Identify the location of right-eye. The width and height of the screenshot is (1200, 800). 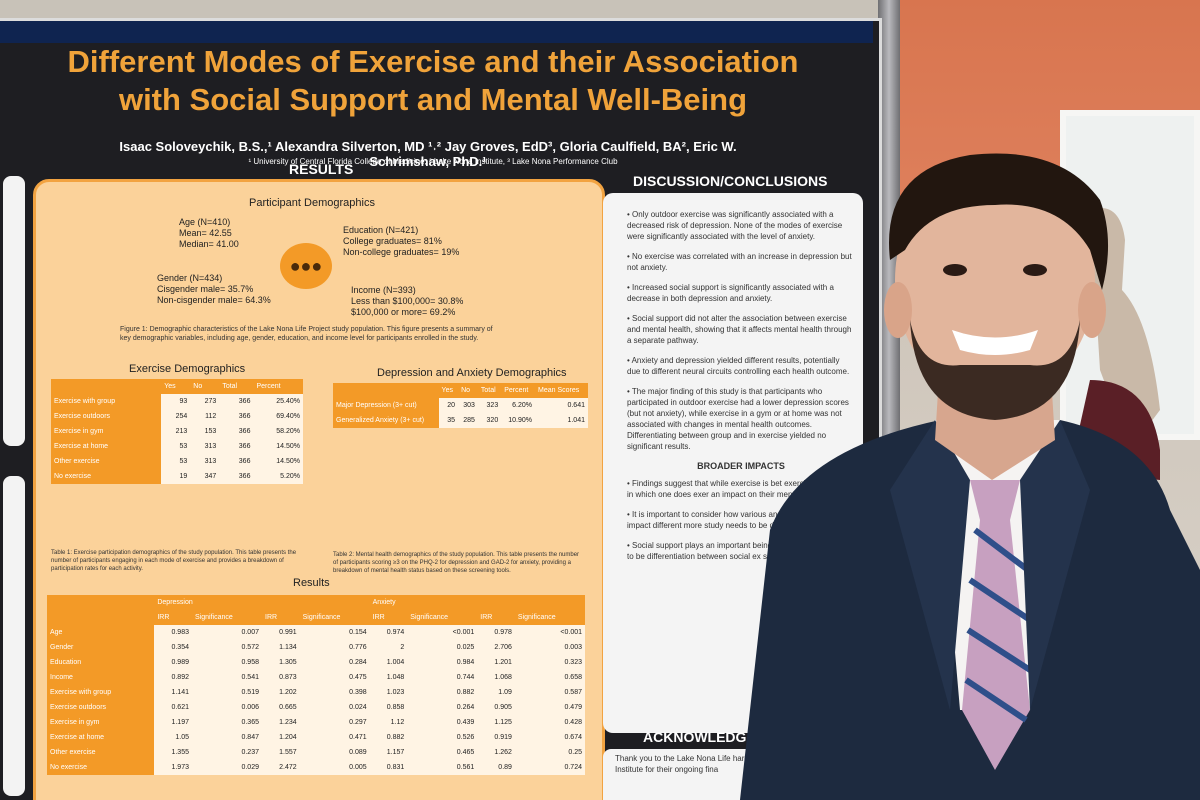
(1035, 270).